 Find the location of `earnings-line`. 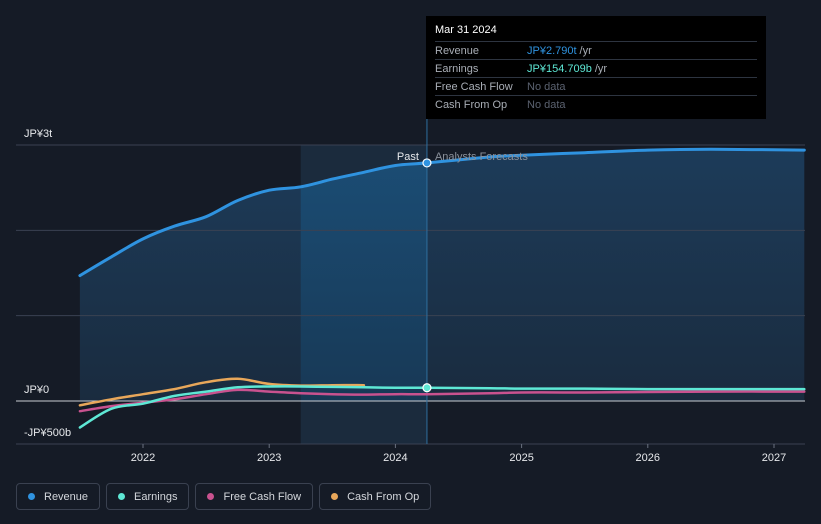

earnings-line is located at coordinates (442, 407).